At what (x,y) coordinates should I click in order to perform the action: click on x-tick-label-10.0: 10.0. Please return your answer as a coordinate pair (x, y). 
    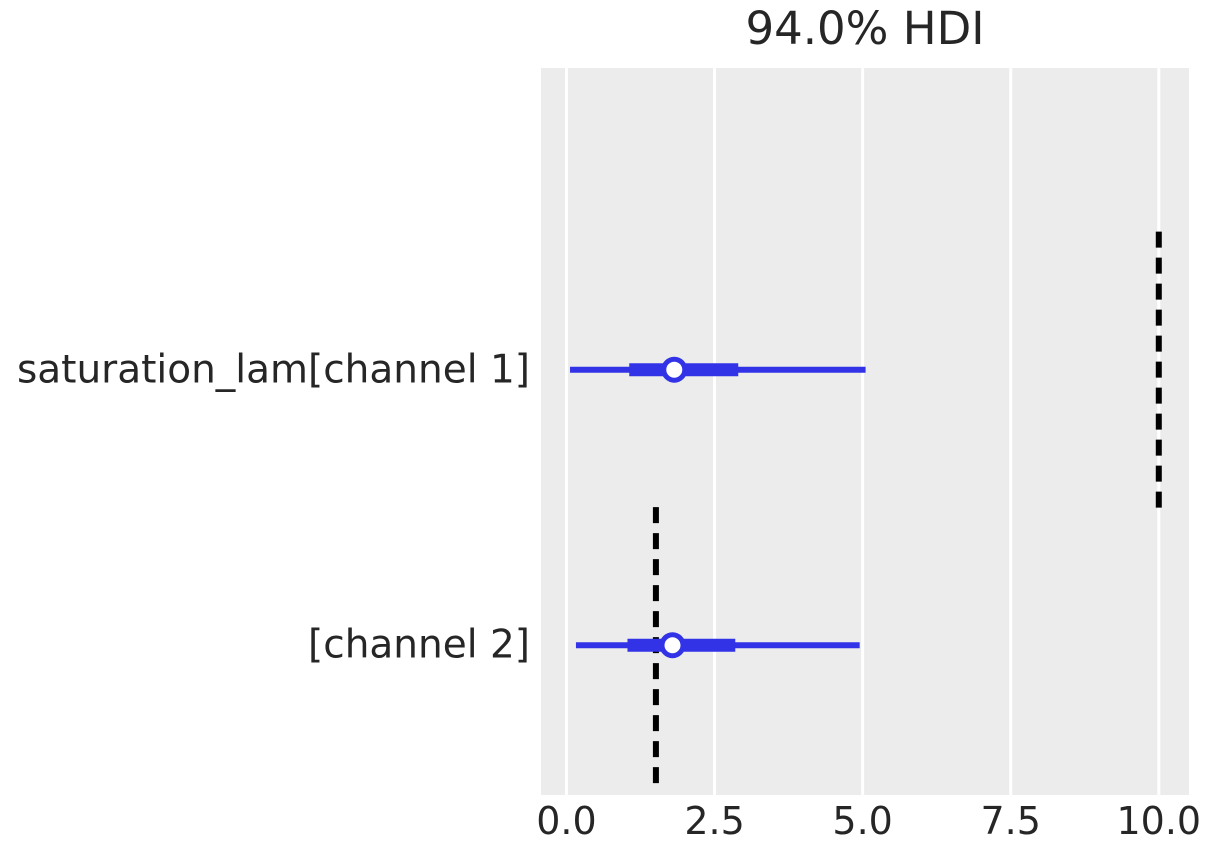
    Looking at the image, I should click on (1159, 821).